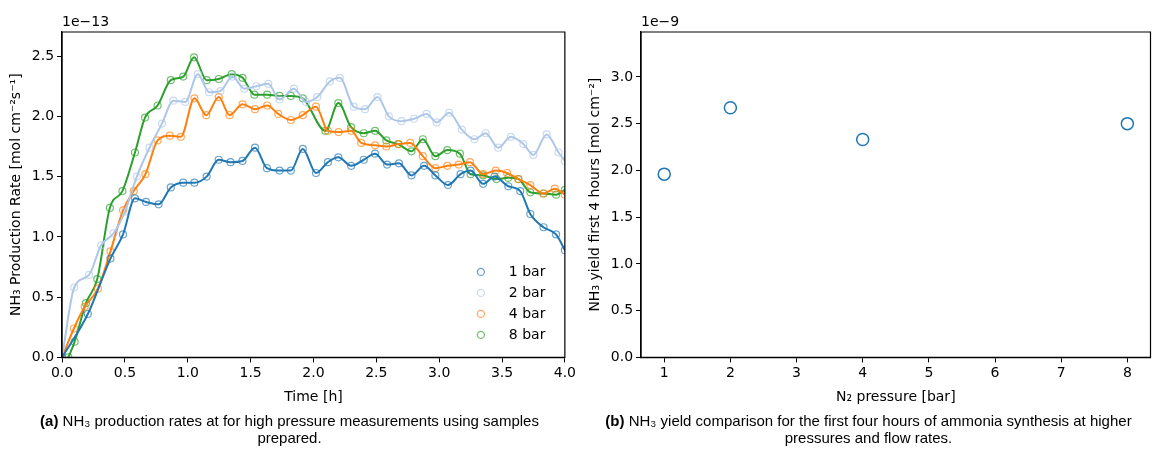 This screenshot has height=468, width=1158. Describe the element at coordinates (15, 195) in the screenshot. I see `y-axis-title: NH₃ Production Rate [mol cm⁻²s⁻¹]` at that location.